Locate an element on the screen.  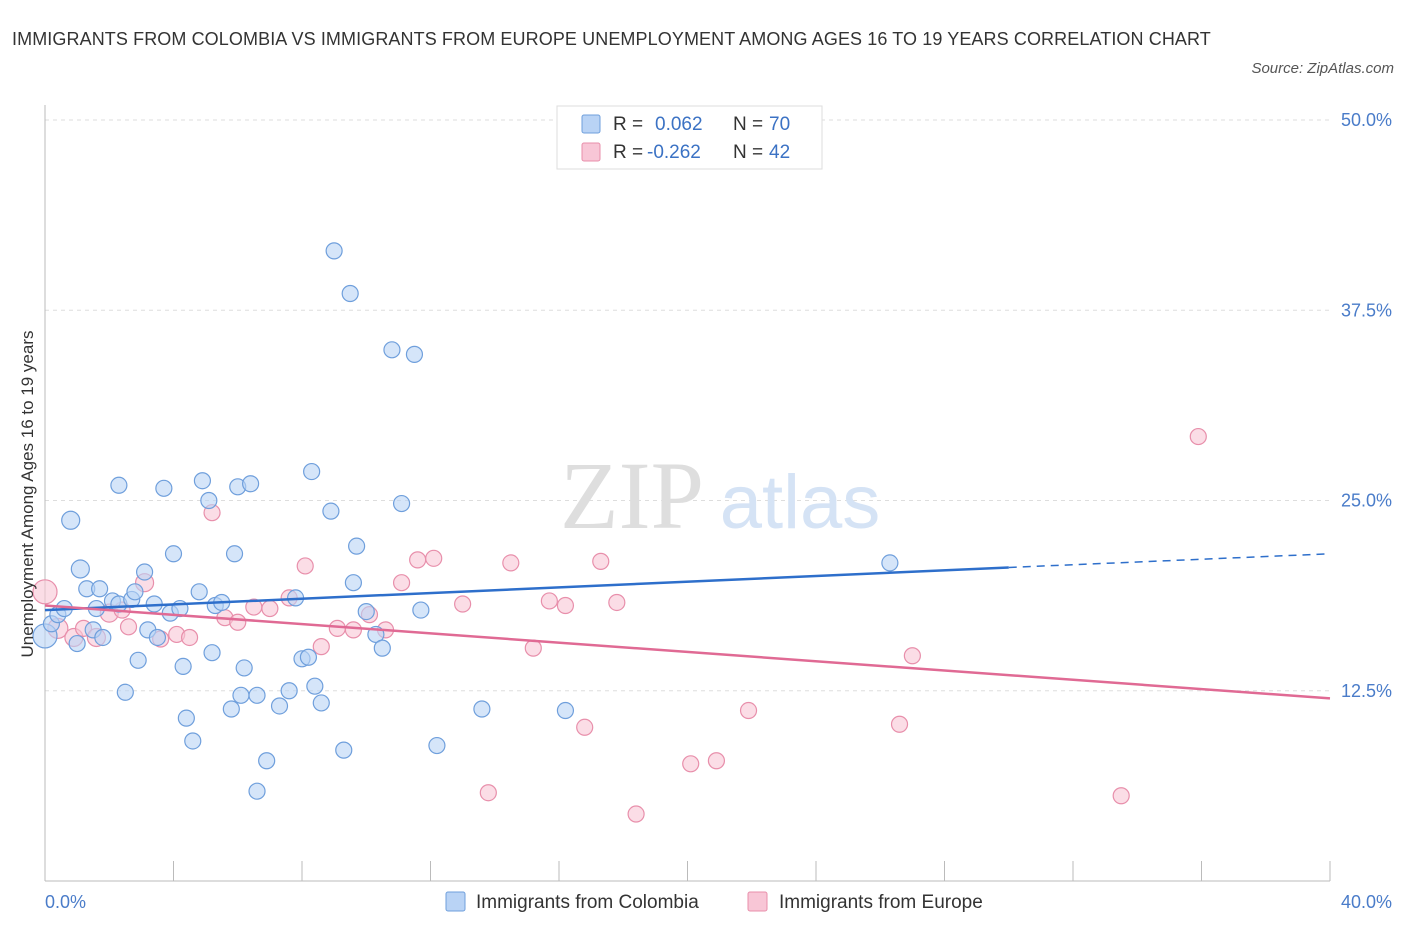
legend: R = 0.062 N = 70 R = -0.262 N = 42 is located at coordinates (689, 137).